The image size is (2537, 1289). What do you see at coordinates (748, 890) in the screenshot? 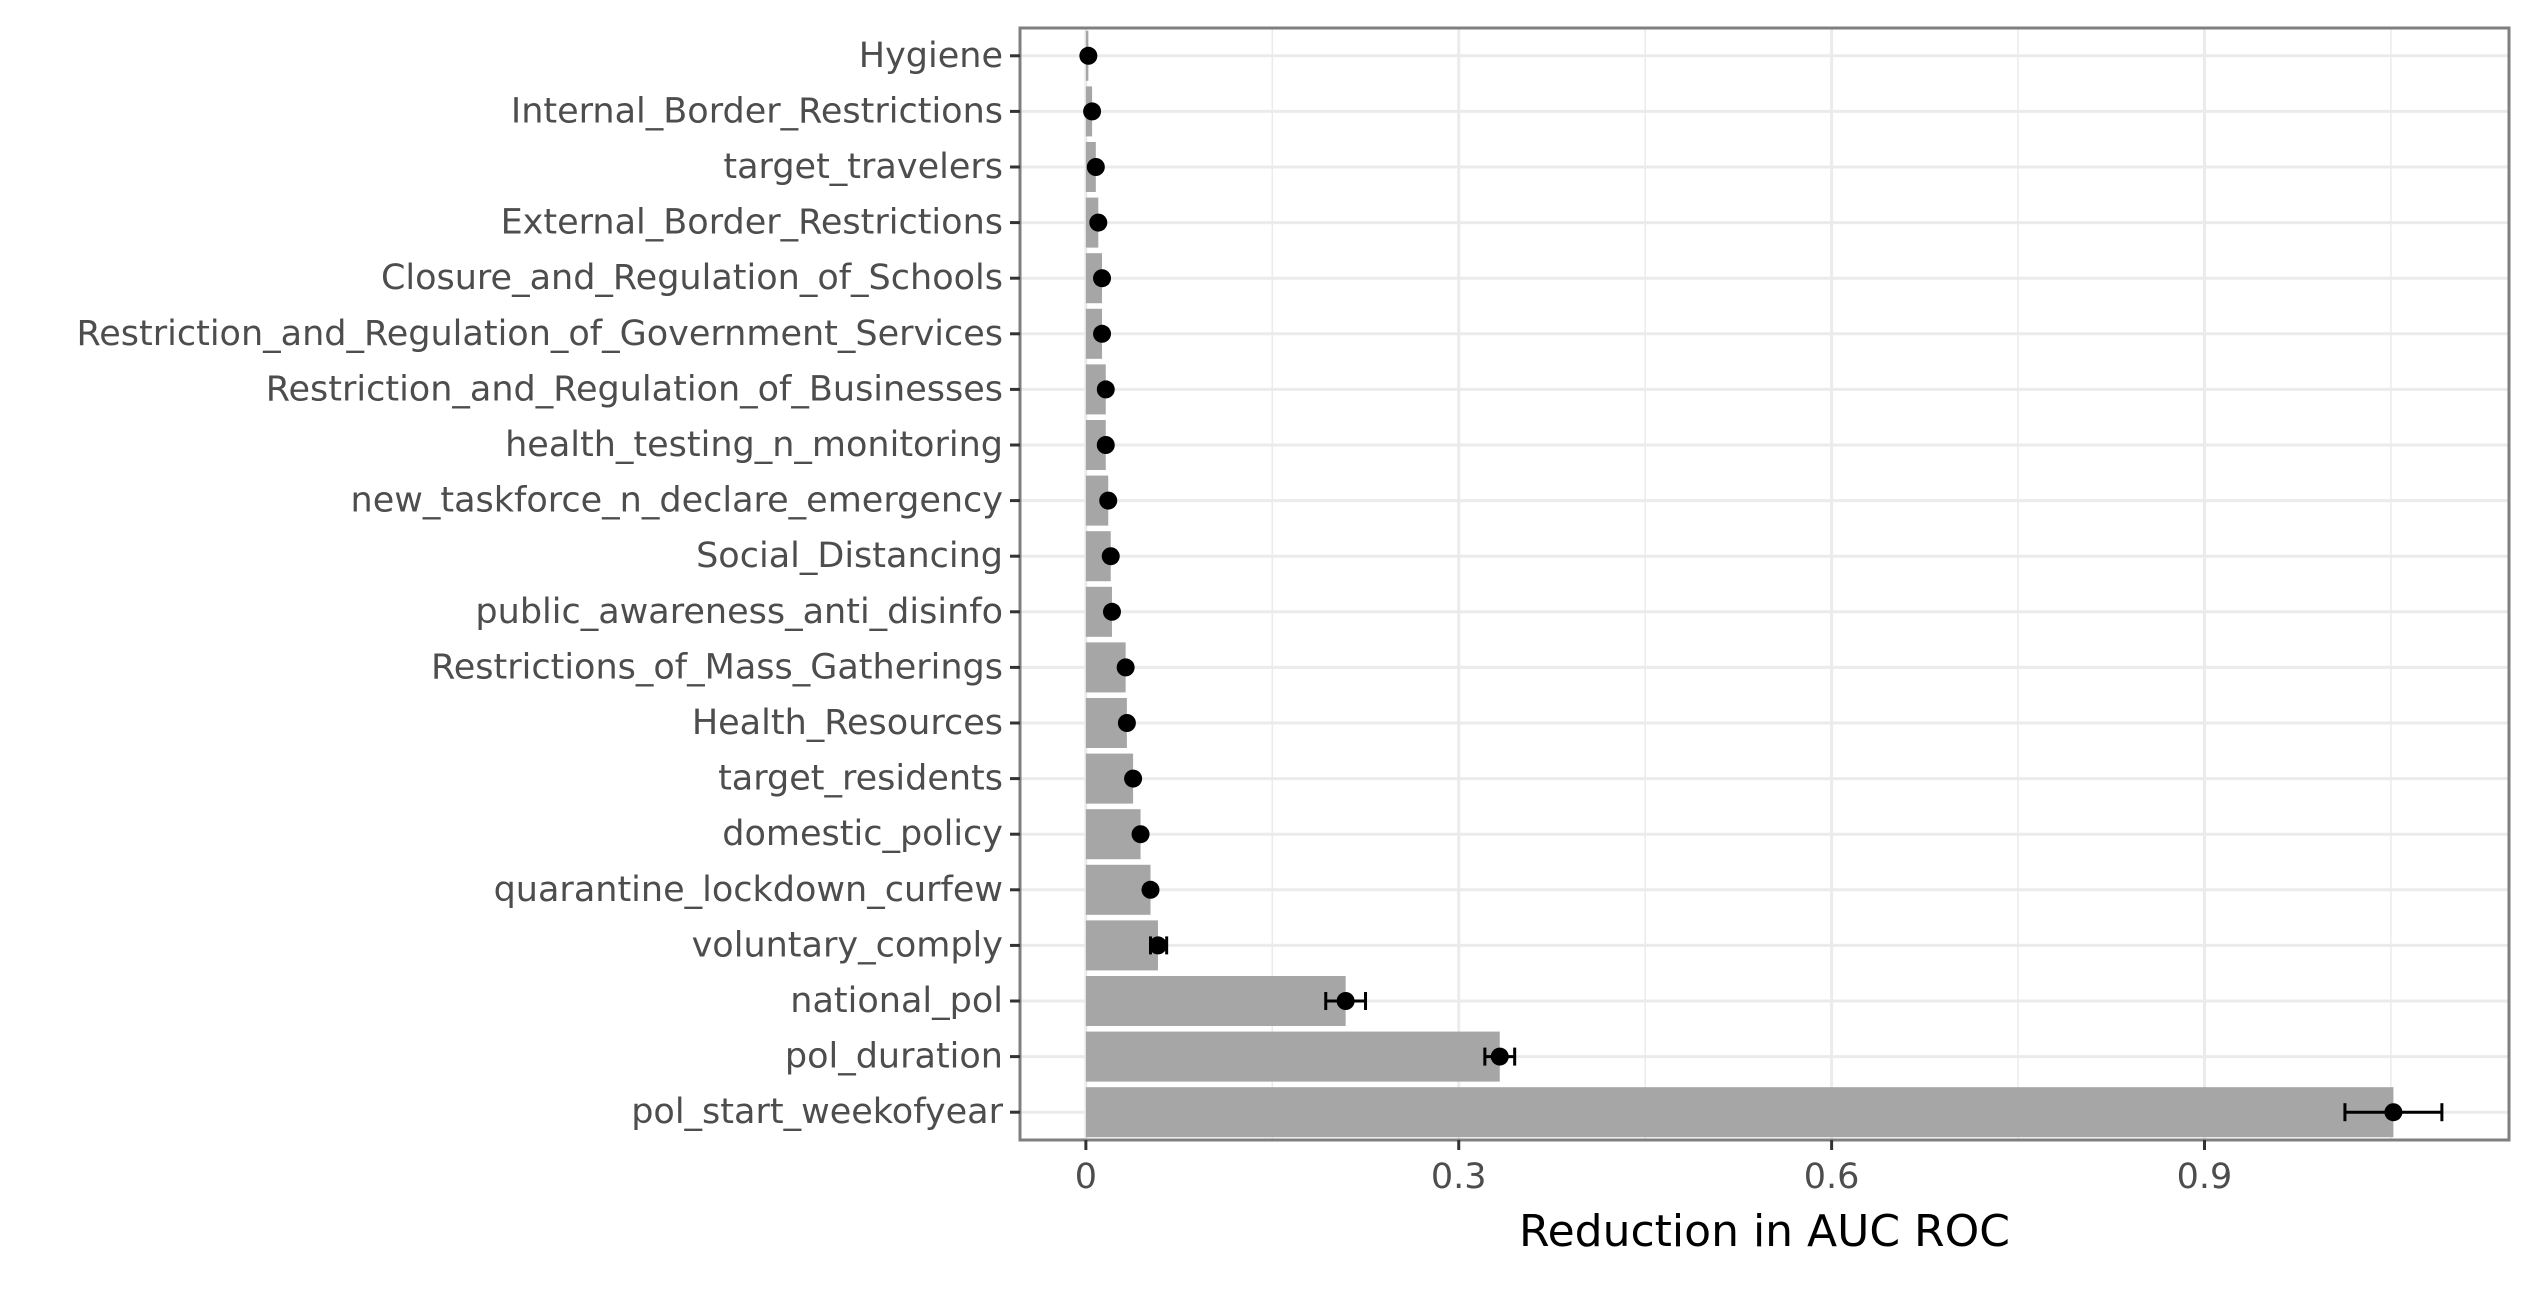
I see `y-tick-label: quarantine_lockdown_curfew` at bounding box center [748, 890].